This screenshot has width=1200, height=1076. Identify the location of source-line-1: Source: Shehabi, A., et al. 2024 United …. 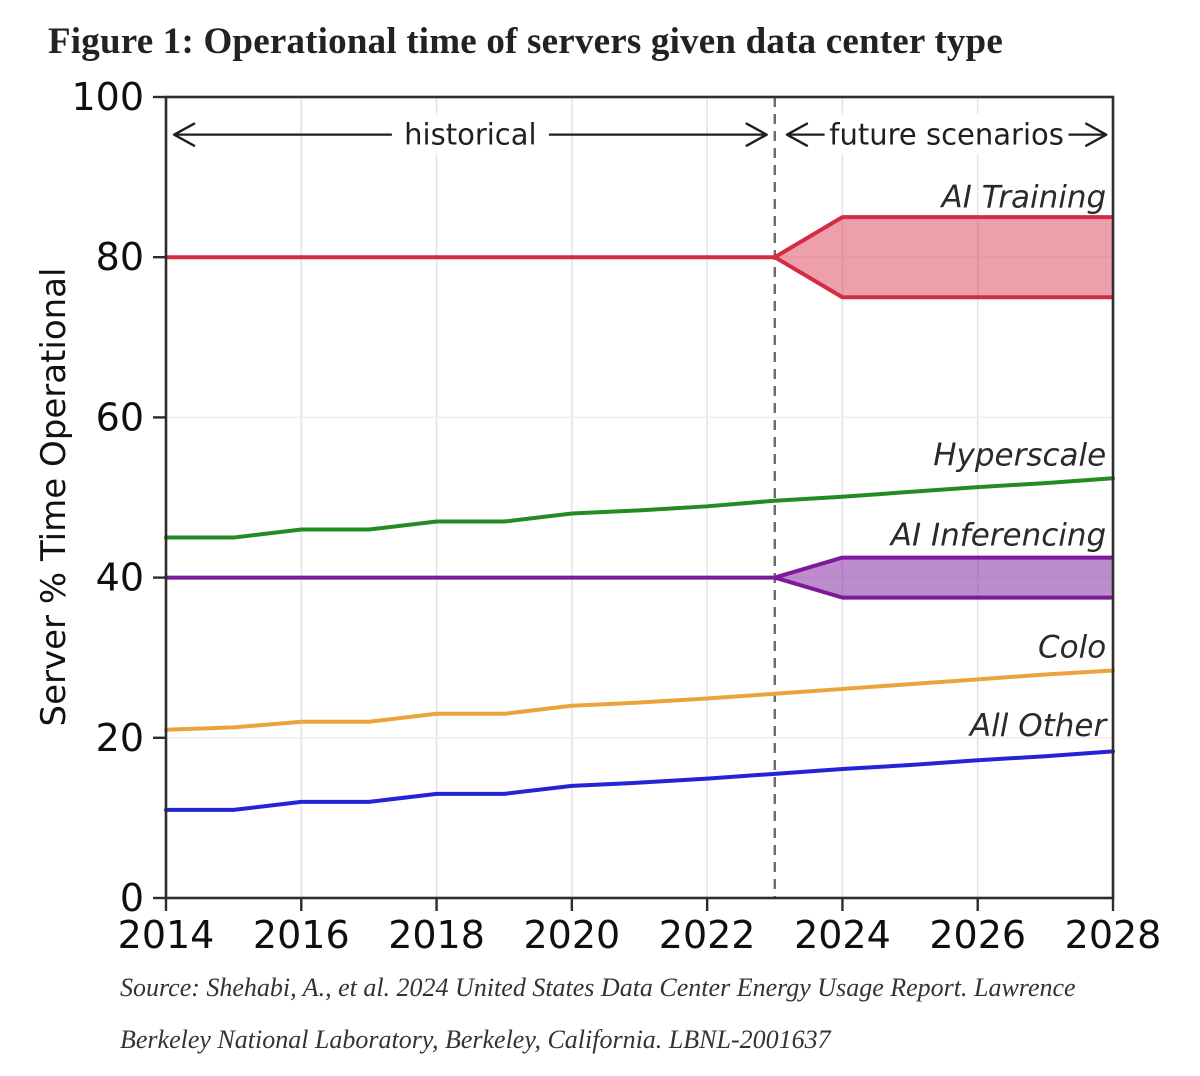
(598, 987).